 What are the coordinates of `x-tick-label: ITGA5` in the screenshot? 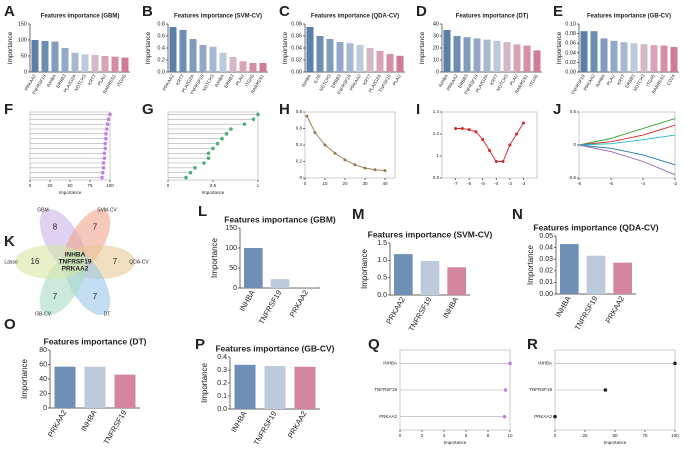 It's located at (121, 80).